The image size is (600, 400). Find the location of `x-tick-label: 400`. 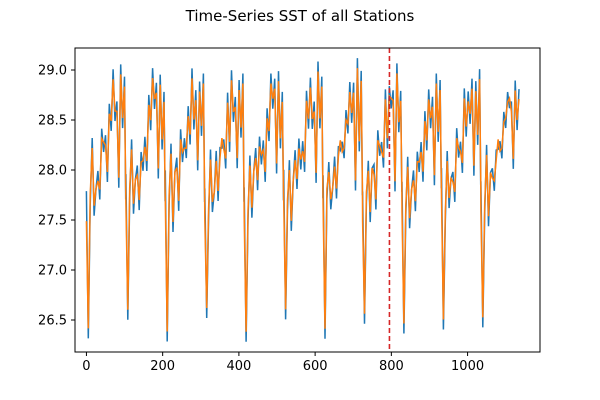

x-tick-label: 400 is located at coordinates (238, 366).